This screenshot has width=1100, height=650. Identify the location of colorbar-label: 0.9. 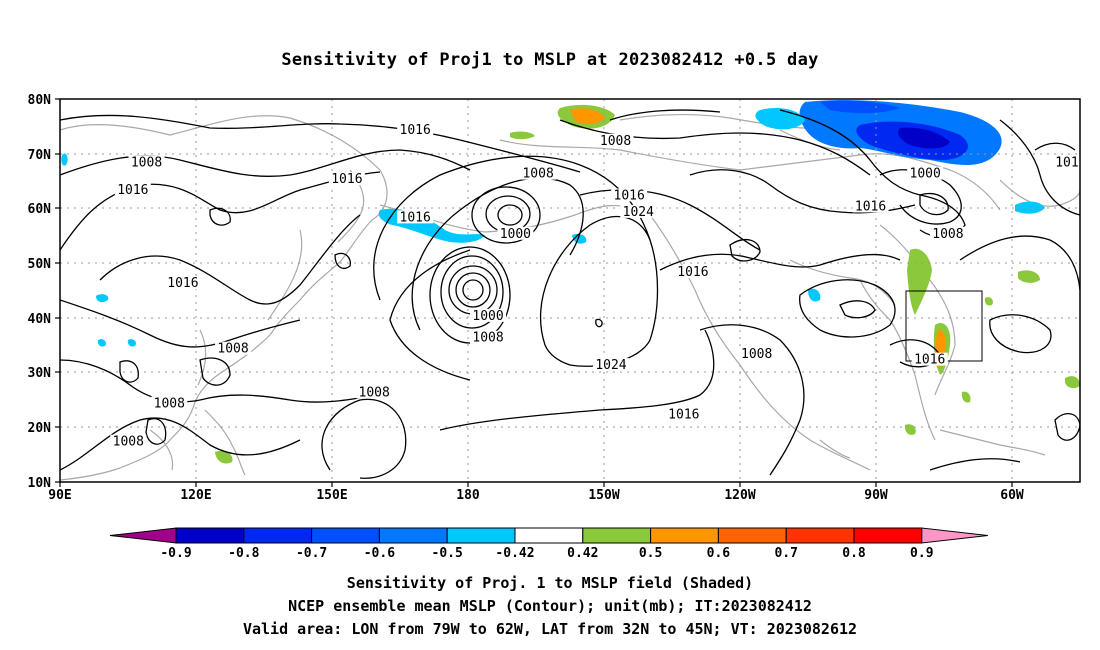
(921, 553).